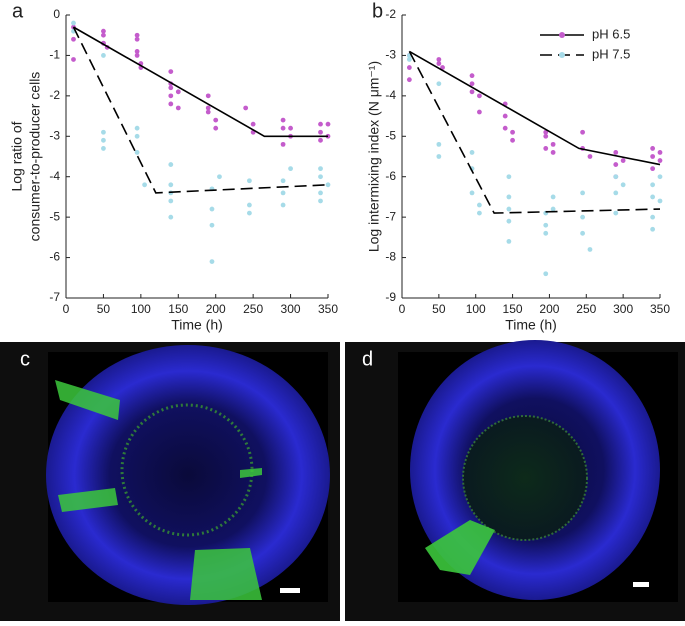  I want to click on x-tick-label: 200, so click(549, 309).